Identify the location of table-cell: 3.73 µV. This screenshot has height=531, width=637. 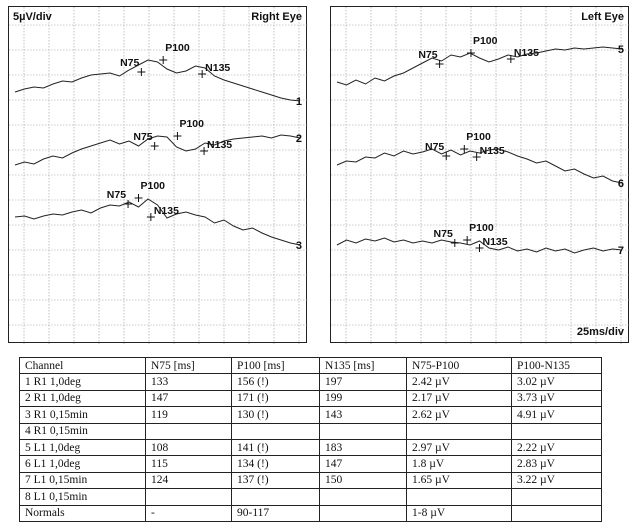
(556, 398).